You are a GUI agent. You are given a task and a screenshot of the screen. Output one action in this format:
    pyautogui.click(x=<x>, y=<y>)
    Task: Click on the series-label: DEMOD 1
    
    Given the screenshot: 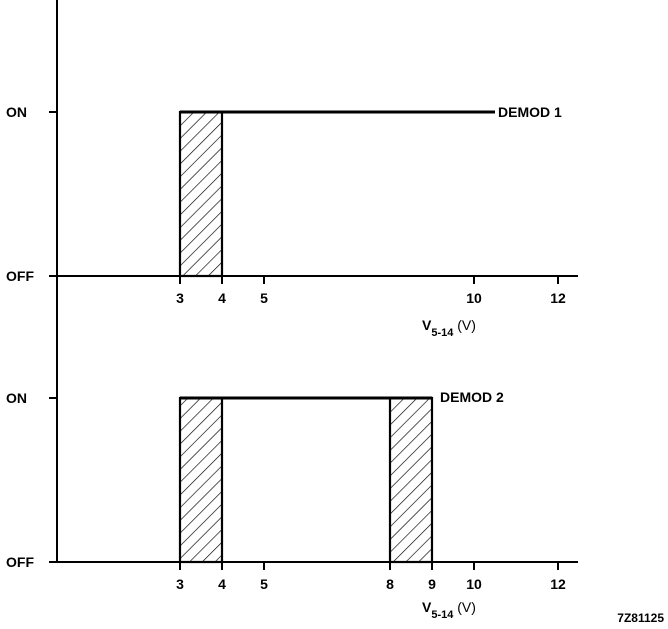 What is the action you would take?
    pyautogui.click(x=530, y=112)
    